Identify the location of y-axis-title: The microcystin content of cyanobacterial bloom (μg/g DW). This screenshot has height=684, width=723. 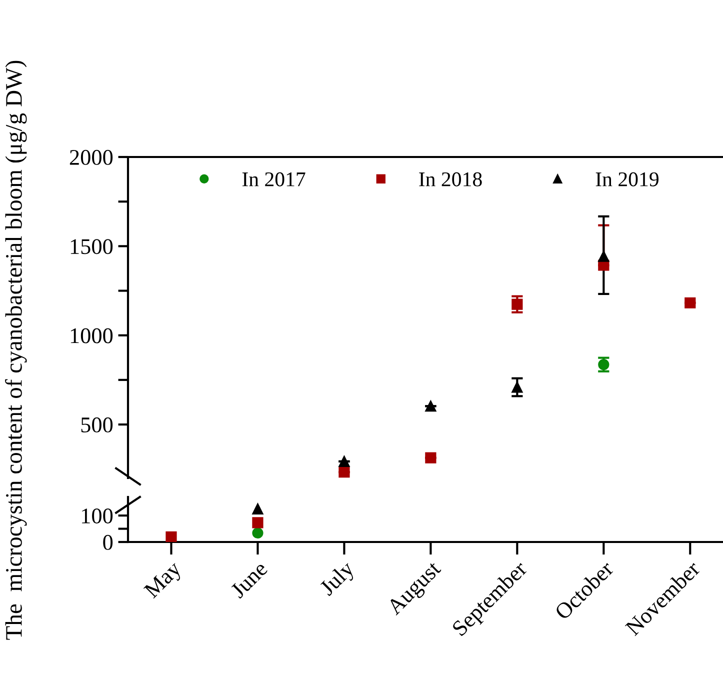
(16, 350).